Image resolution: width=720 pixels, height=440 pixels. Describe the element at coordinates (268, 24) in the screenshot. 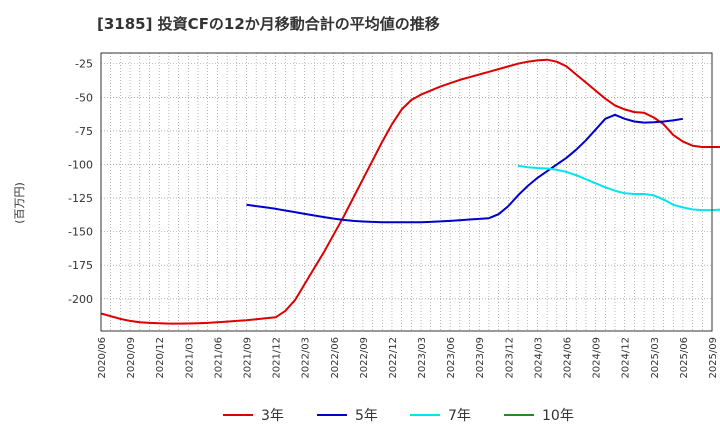

I see `chart-title: [3185] 投資CFの12か月移動合計の平均値の推移` at that location.